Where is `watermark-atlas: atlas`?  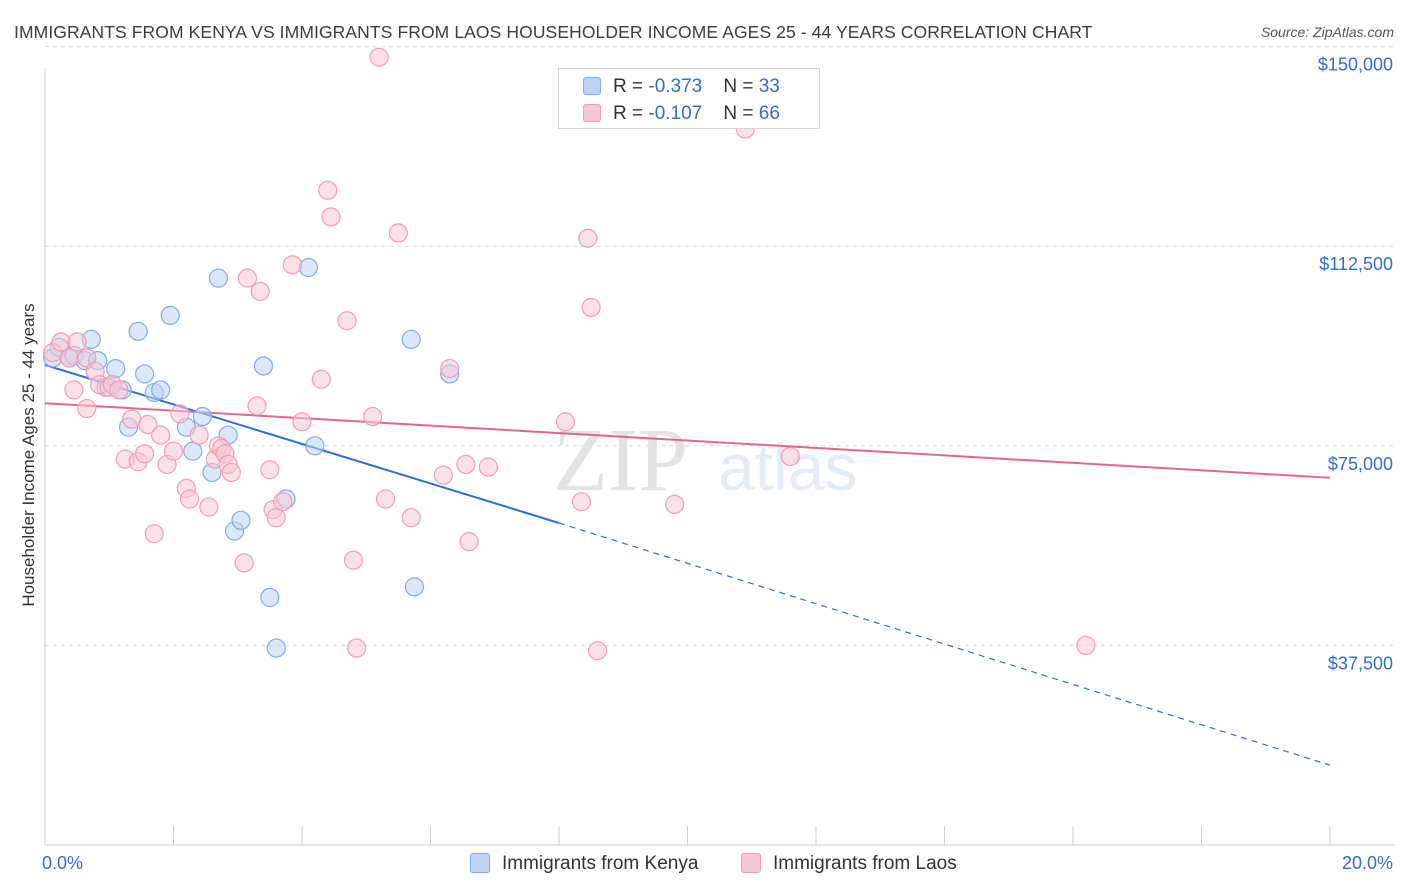 watermark-atlas: atlas is located at coordinates (787, 467).